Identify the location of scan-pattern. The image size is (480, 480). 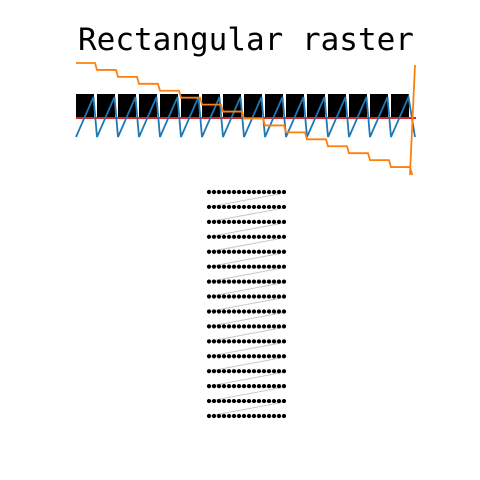
(246, 304).